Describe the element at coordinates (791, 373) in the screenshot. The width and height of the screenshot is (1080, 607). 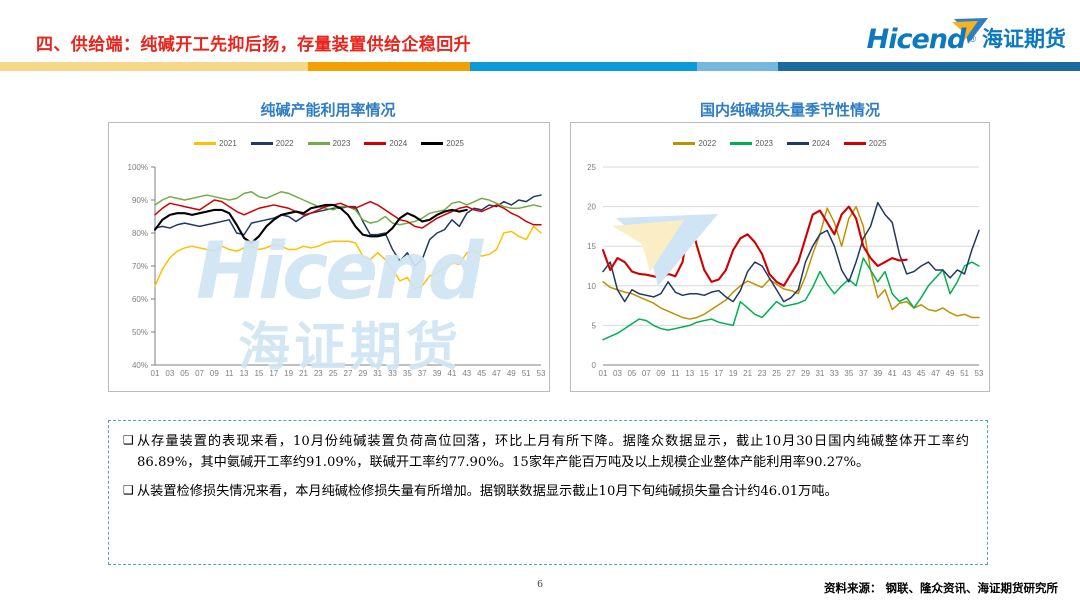
I see `x-axis-tick-label: 27` at that location.